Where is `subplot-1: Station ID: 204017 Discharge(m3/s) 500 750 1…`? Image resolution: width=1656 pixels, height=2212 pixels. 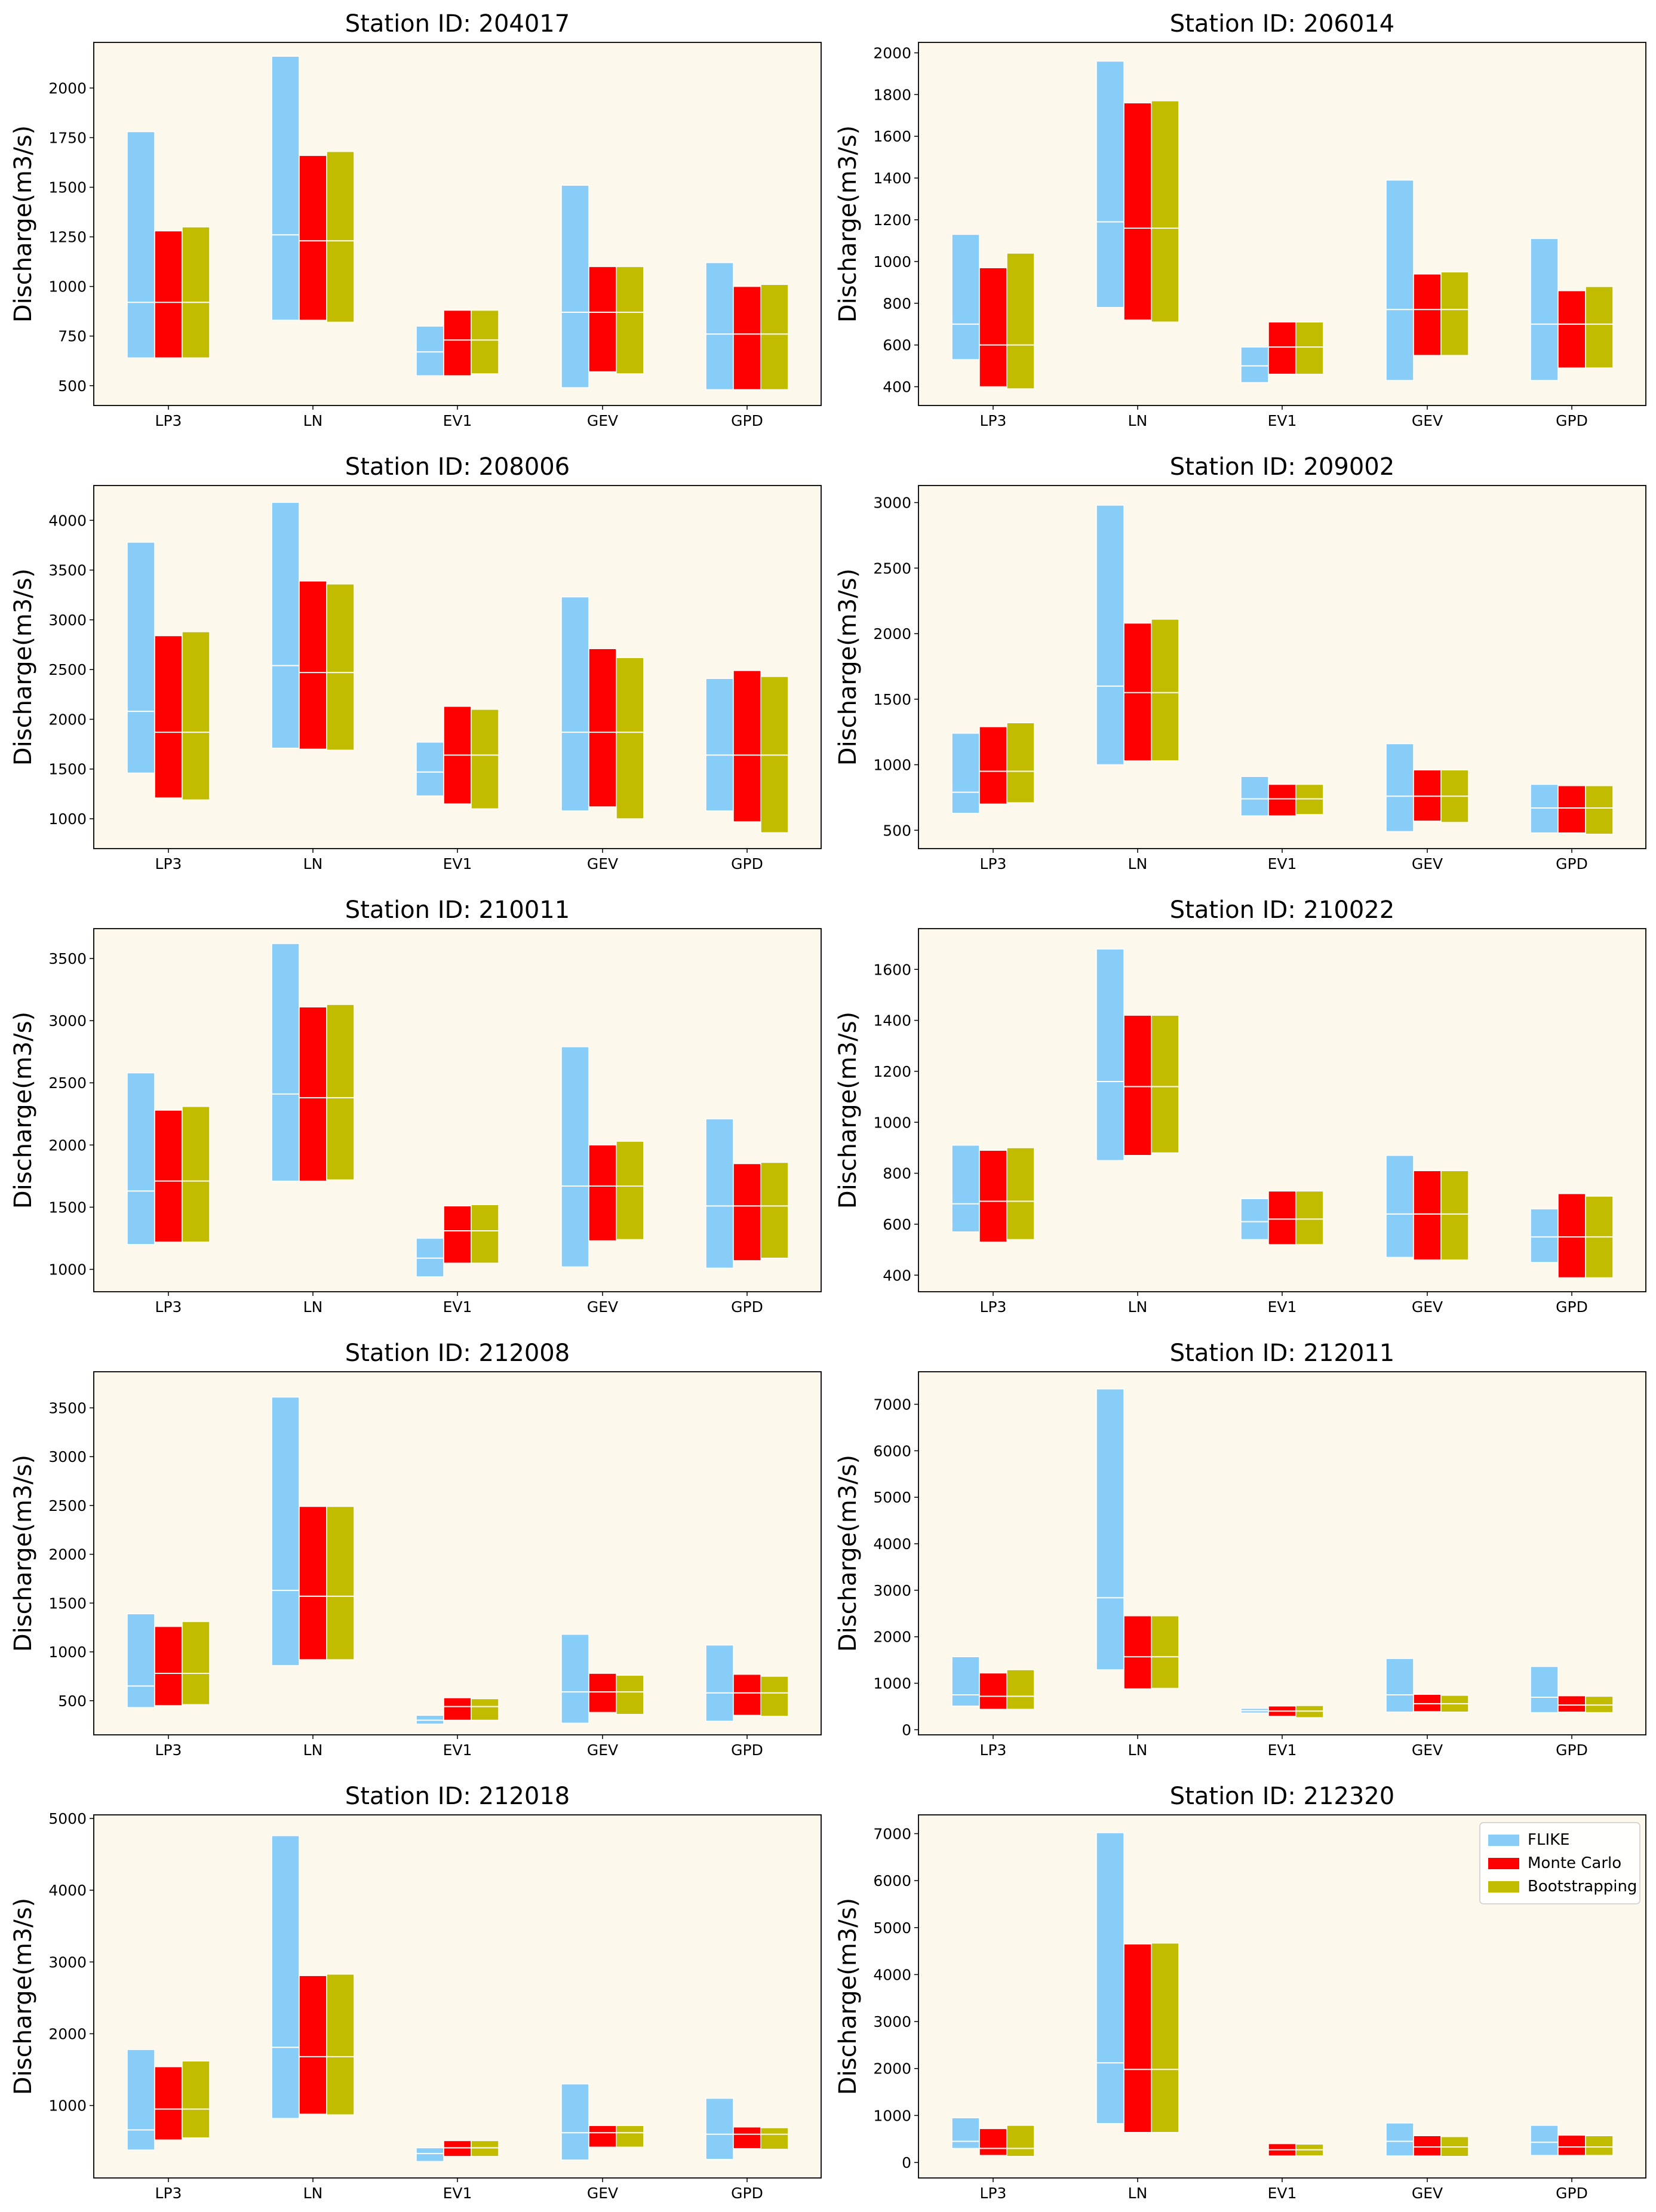 subplot-1: Station ID: 204017 Discharge(m3/s) 500 750 1… is located at coordinates (416, 220).